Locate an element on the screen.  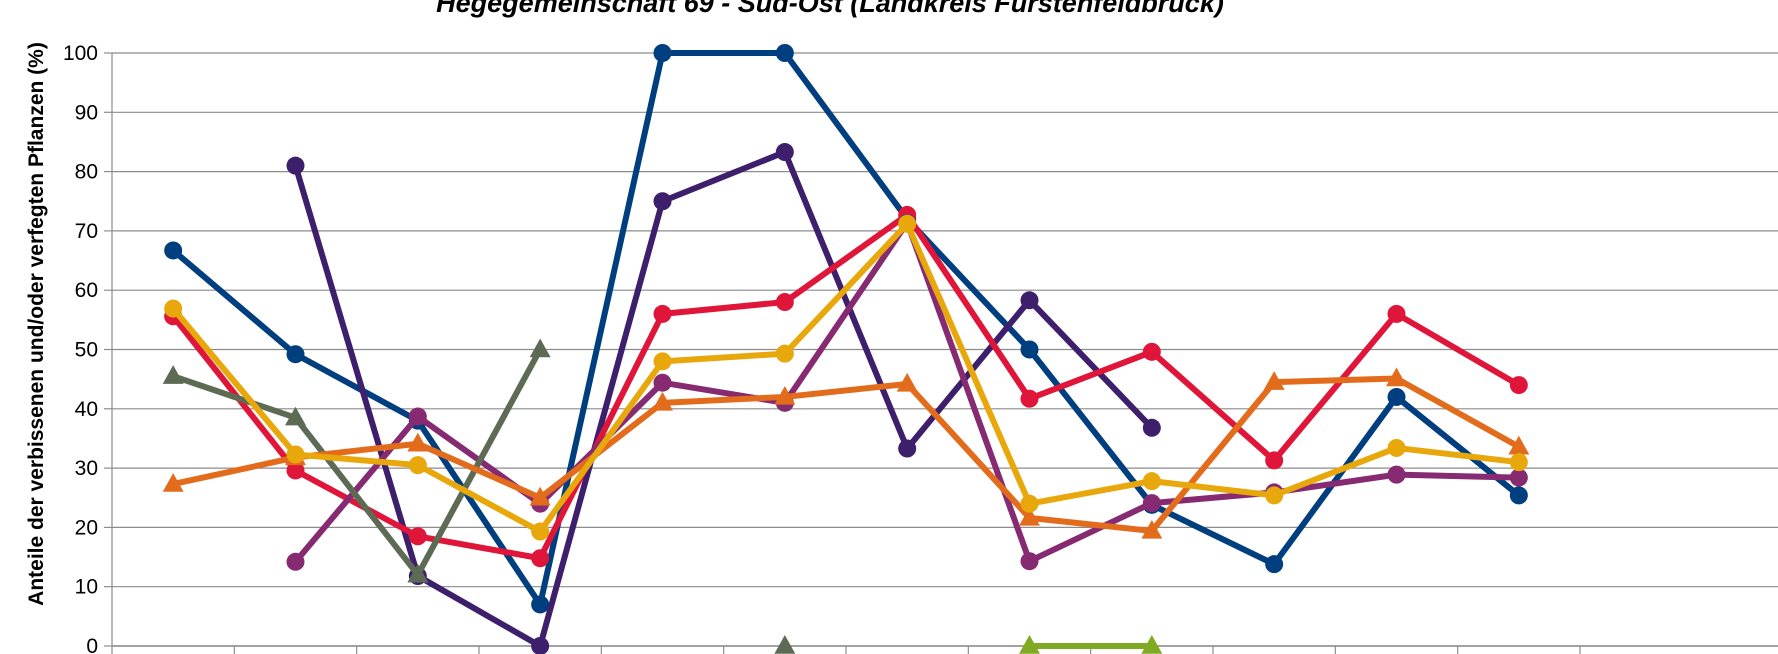
y-tick-label: 0 is located at coordinates (92, 644).